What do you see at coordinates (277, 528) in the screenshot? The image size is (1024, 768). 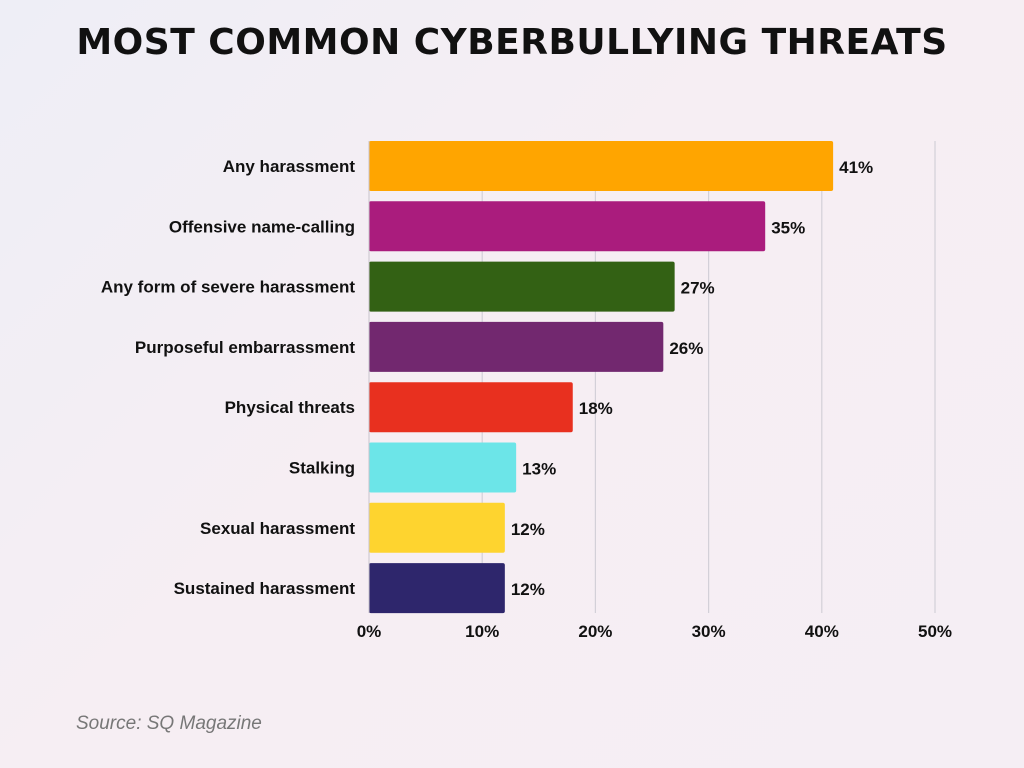 I see `category-label: Sexual harassment` at bounding box center [277, 528].